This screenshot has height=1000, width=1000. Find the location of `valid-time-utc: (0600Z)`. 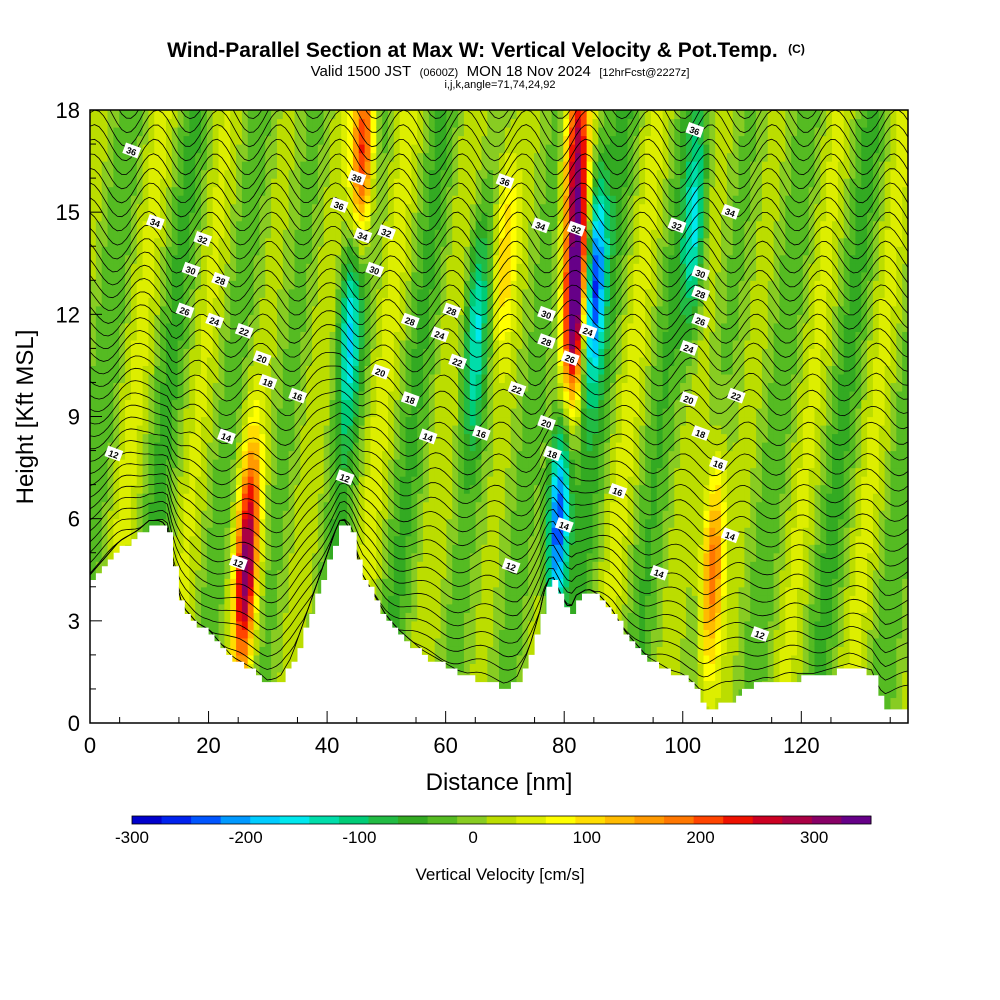

valid-time-utc: (0600Z) is located at coordinates (439, 73).